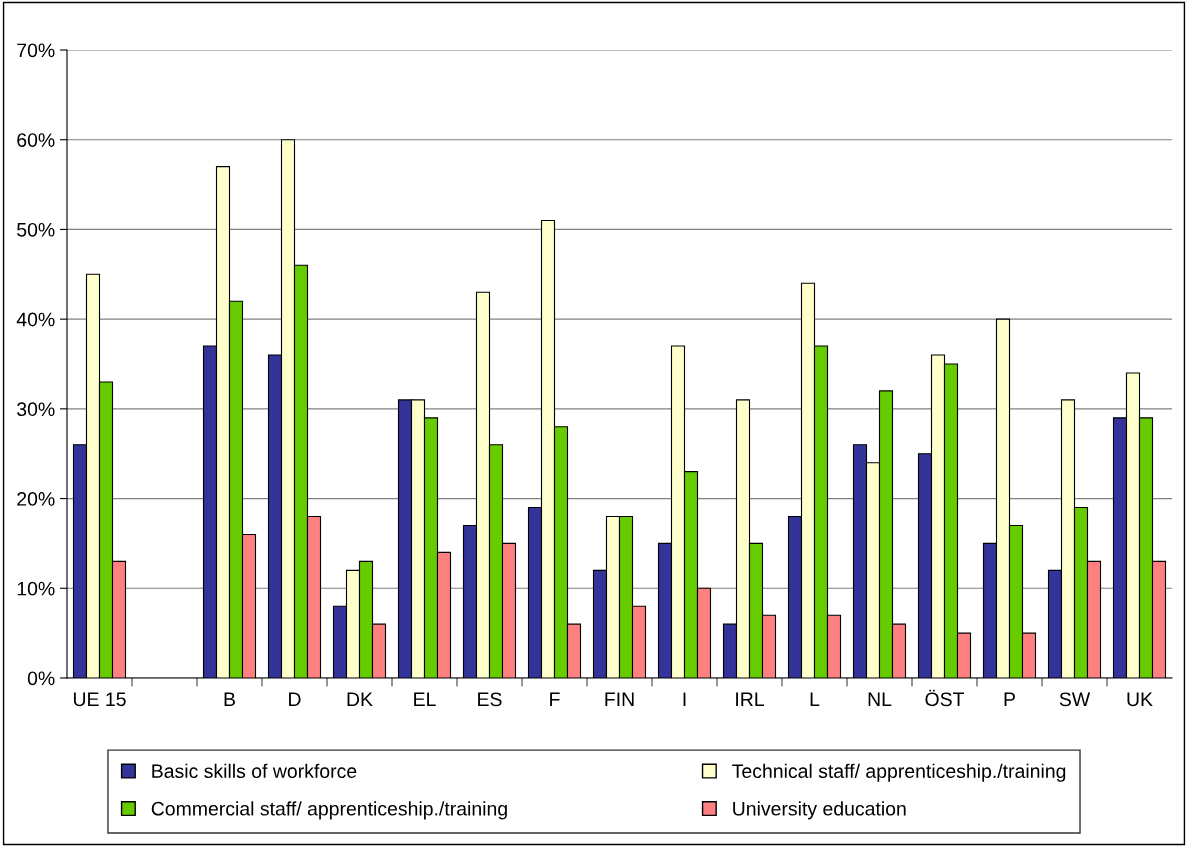 The width and height of the screenshot is (1188, 847). I want to click on legend-label: Commercial staff/ apprenticeship./training, so click(329, 810).